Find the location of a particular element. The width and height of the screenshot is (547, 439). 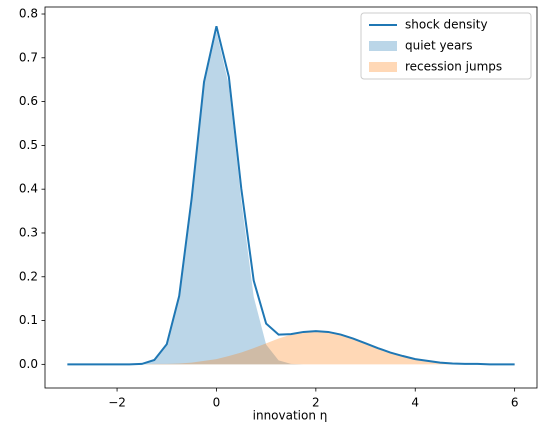

x-tick-label: 2 is located at coordinates (316, 403).